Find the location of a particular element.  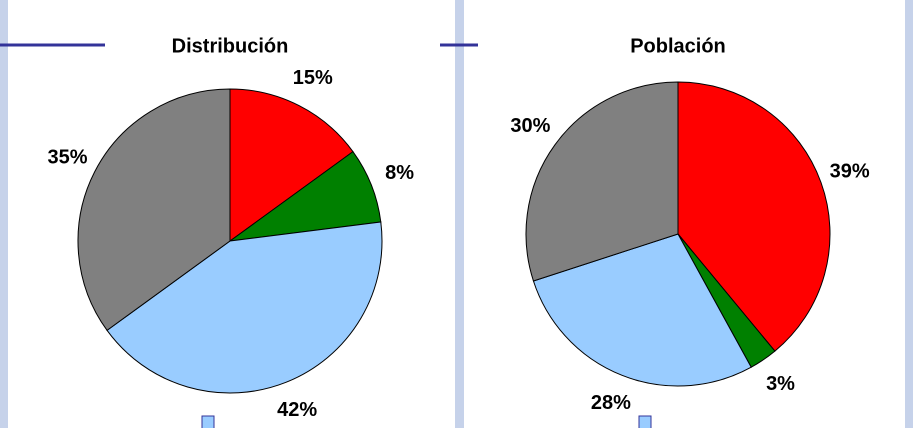

chart-title: Población is located at coordinates (678, 46).